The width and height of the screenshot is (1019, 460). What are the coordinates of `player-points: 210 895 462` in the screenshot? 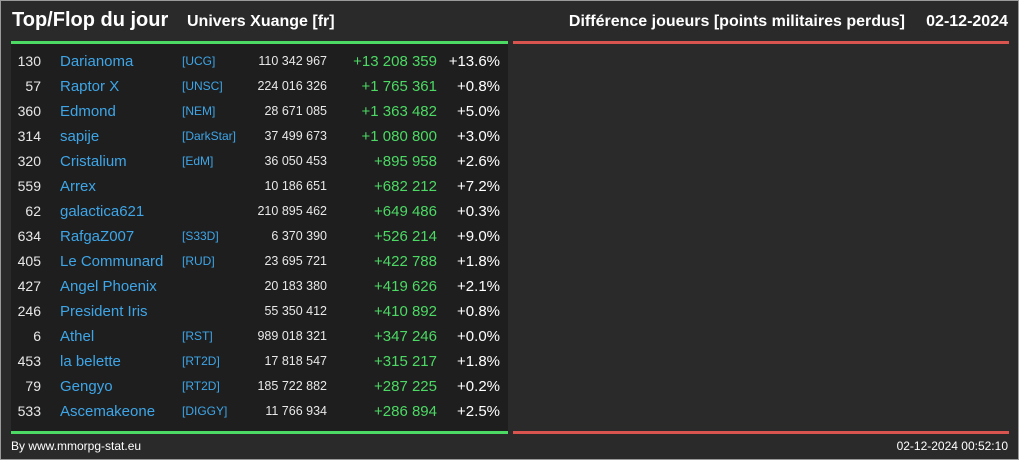 It's located at (292, 211).